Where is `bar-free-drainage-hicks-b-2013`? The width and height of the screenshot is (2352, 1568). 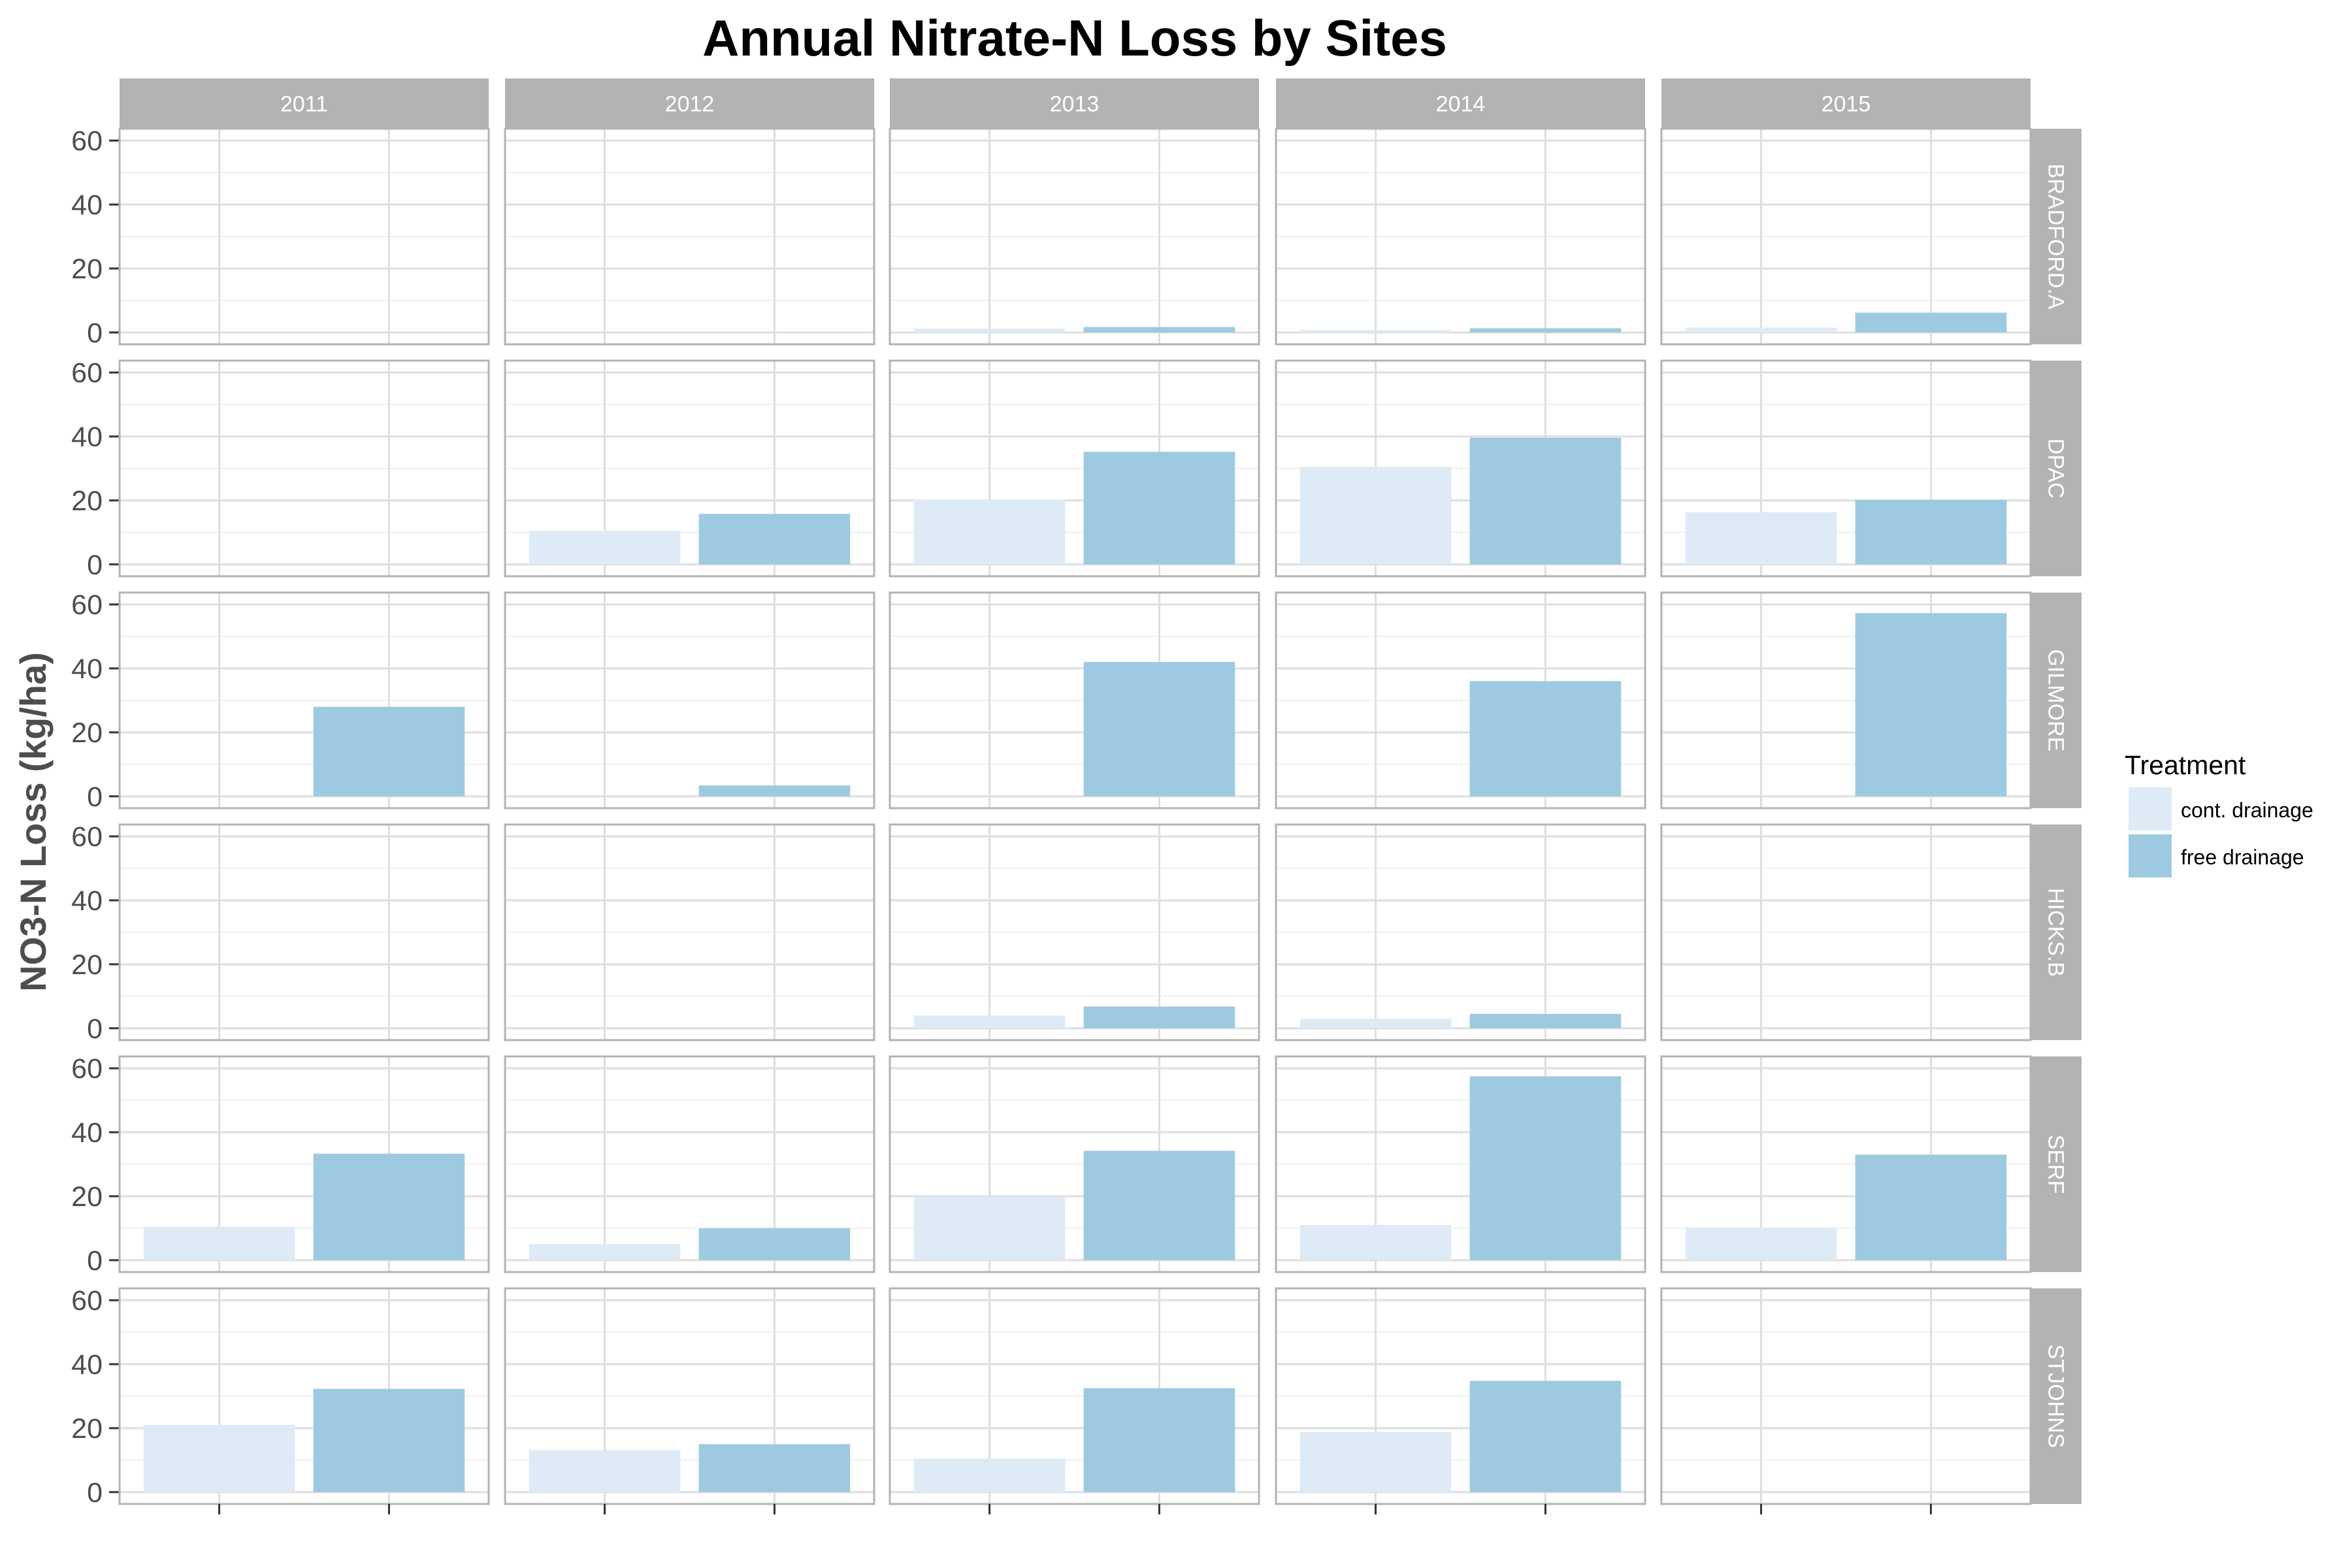 bar-free-drainage-hicks-b-2013 is located at coordinates (1159, 1017).